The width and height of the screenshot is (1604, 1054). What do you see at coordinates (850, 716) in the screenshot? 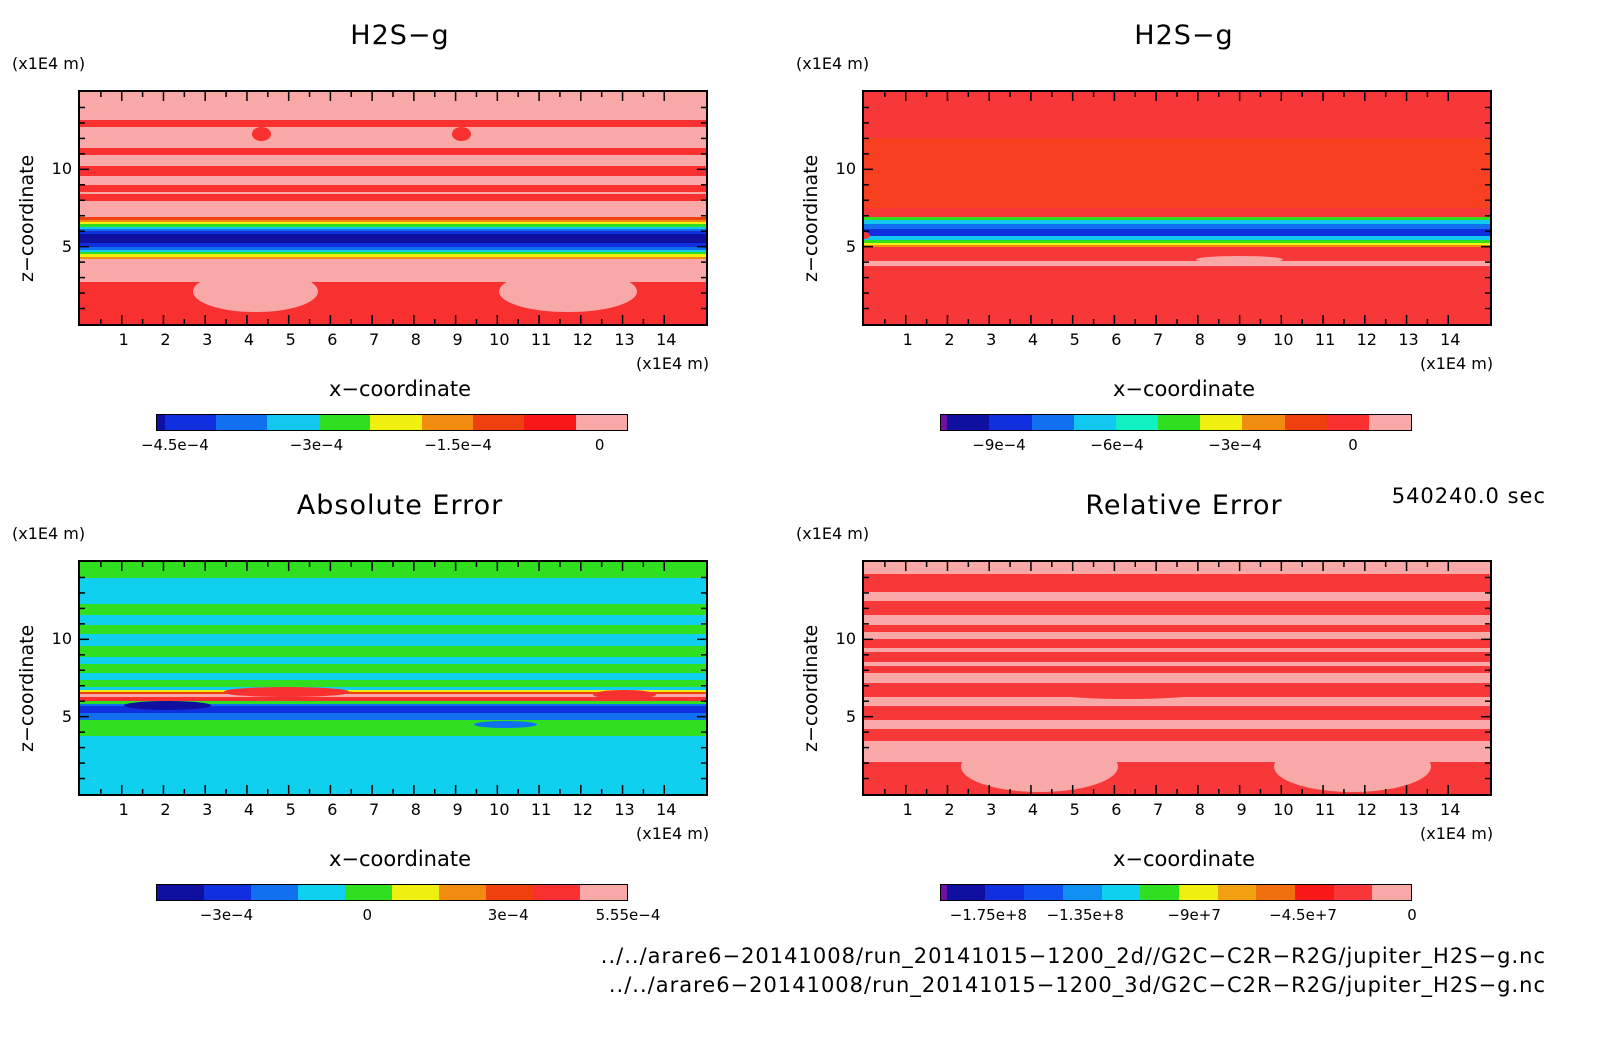
I see `y-tick-label: 5` at bounding box center [850, 716].